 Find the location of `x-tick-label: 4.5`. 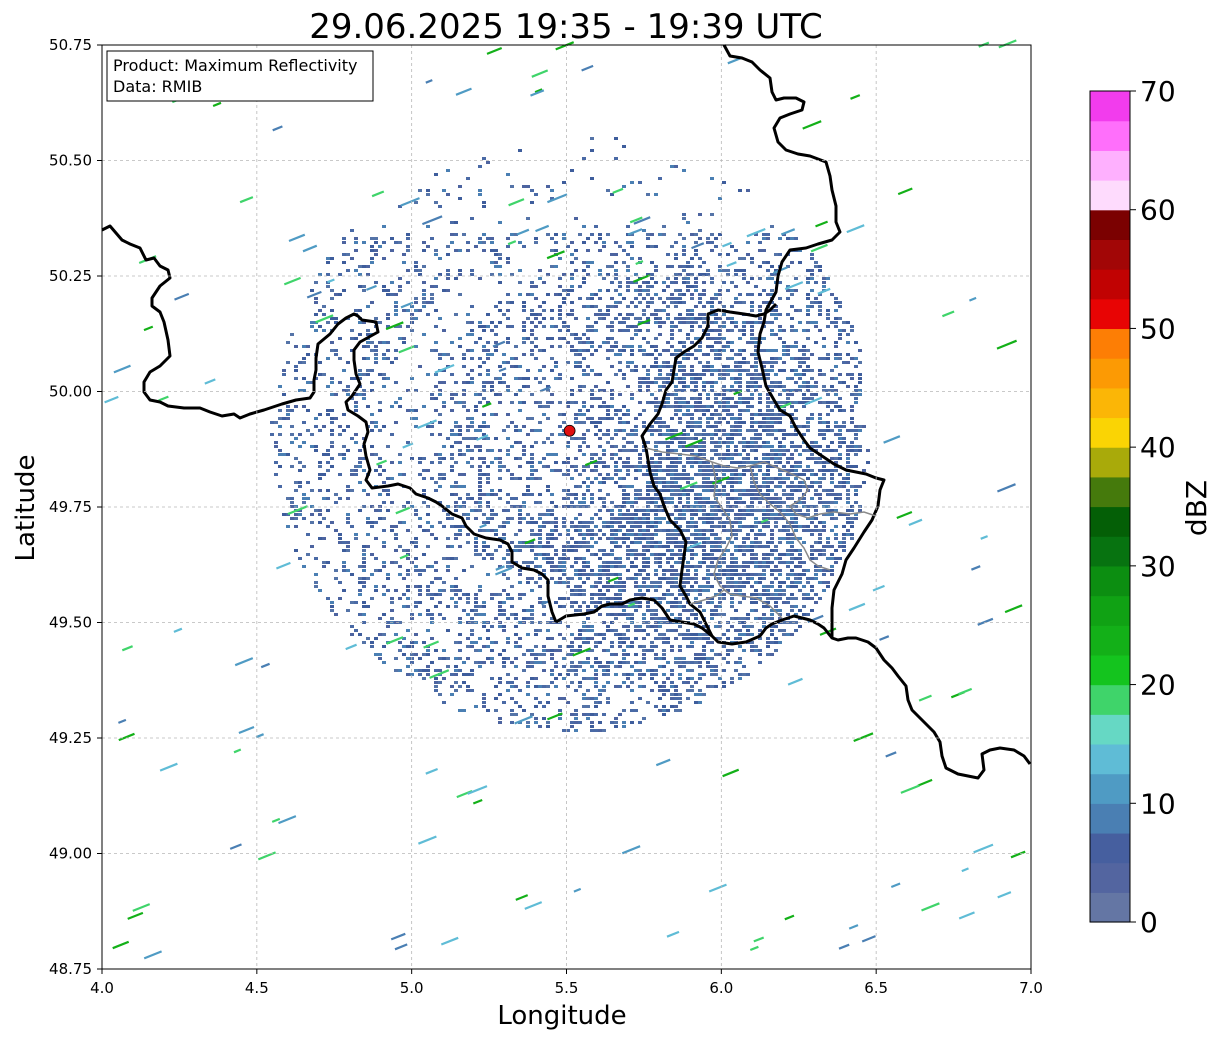

x-tick-label: 4.5 is located at coordinates (257, 988).